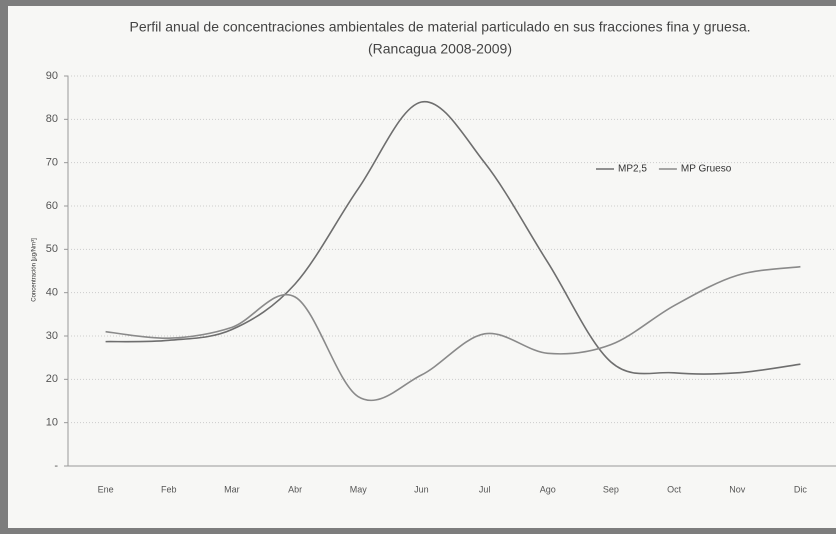 Image resolution: width=836 pixels, height=534 pixels. I want to click on chart-subtitle: (Rancagua 2008-2009), so click(440, 49).